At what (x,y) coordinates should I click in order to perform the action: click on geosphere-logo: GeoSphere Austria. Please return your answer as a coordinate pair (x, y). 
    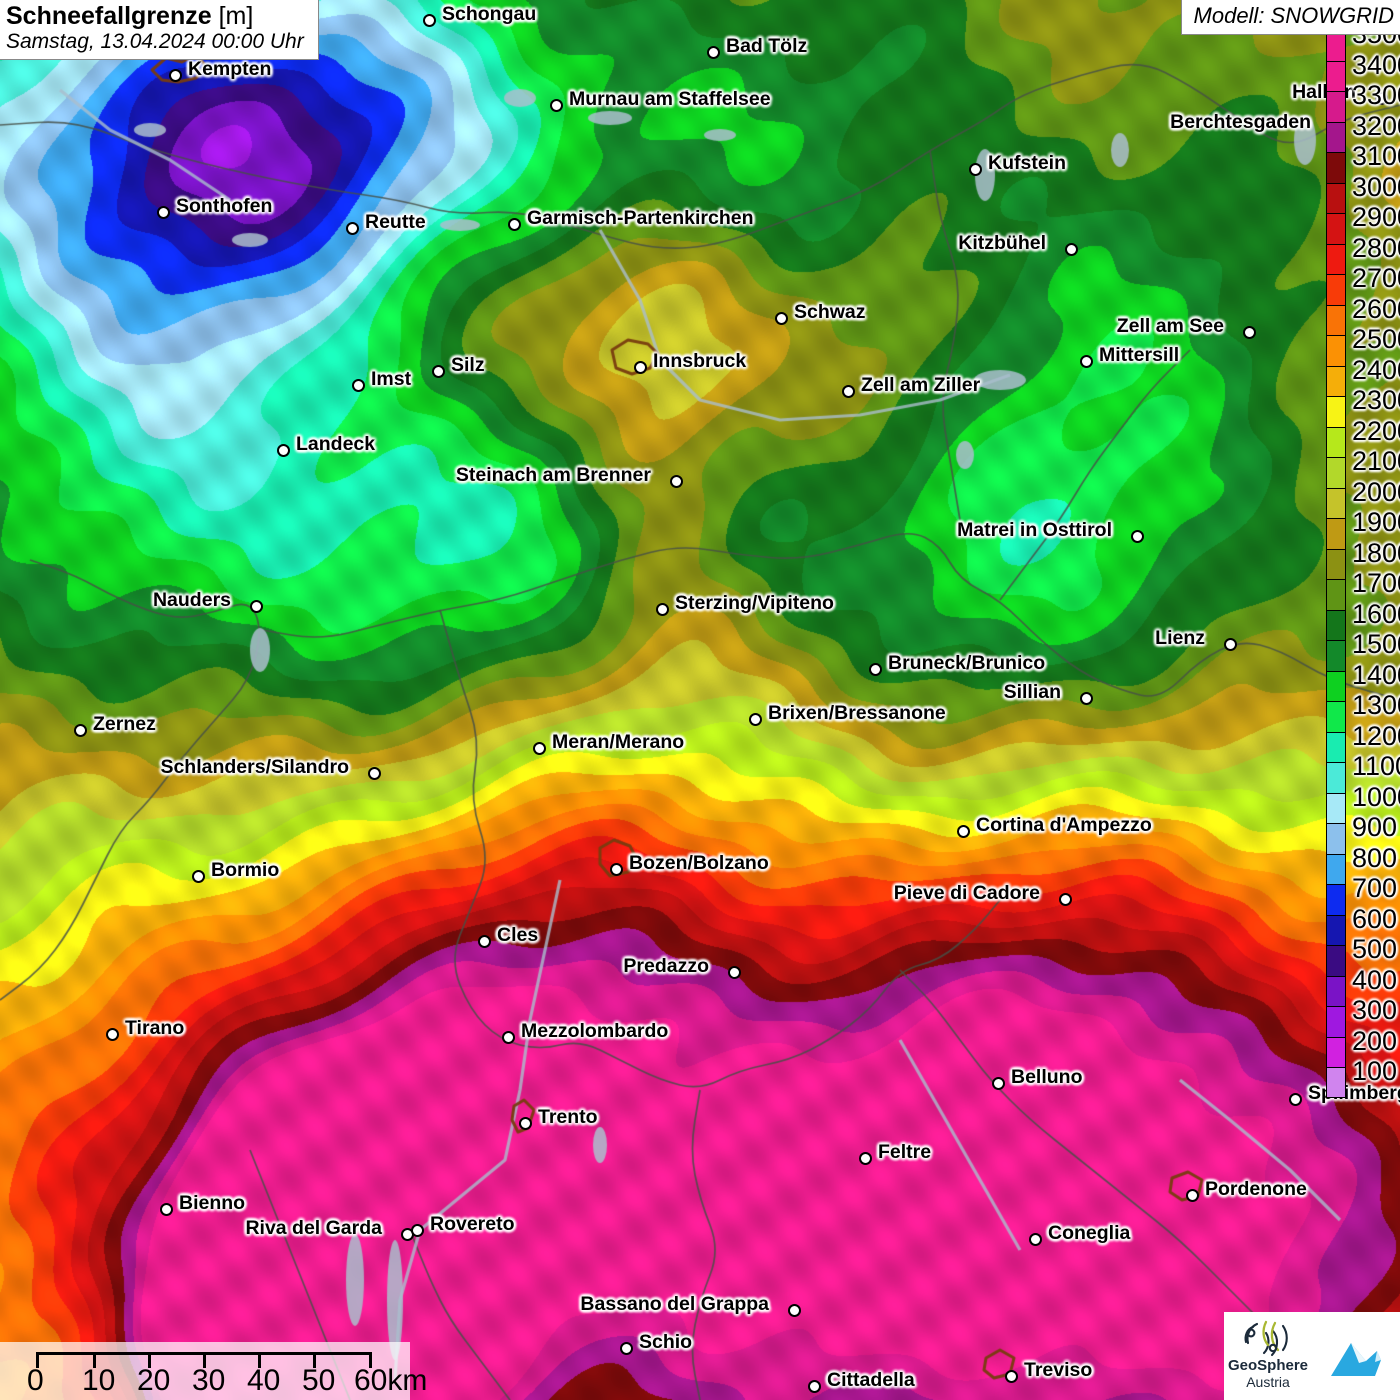
    Looking at the image, I should click on (1268, 1356).